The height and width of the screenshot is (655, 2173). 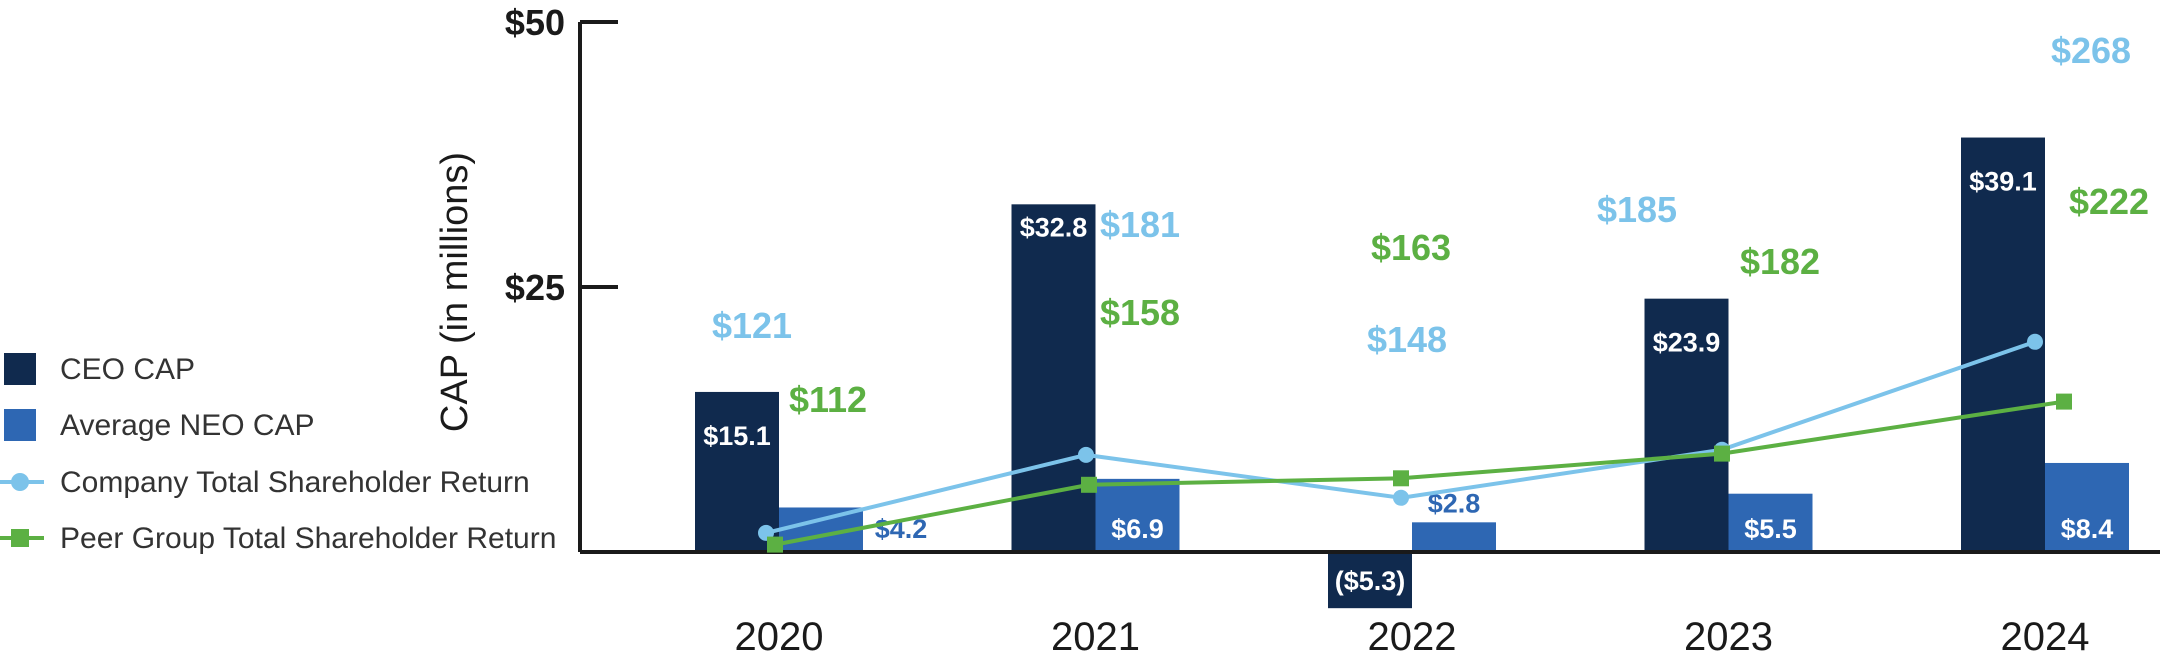 I want to click on neo-cap-data-label: $8.4, so click(x=2087, y=529).